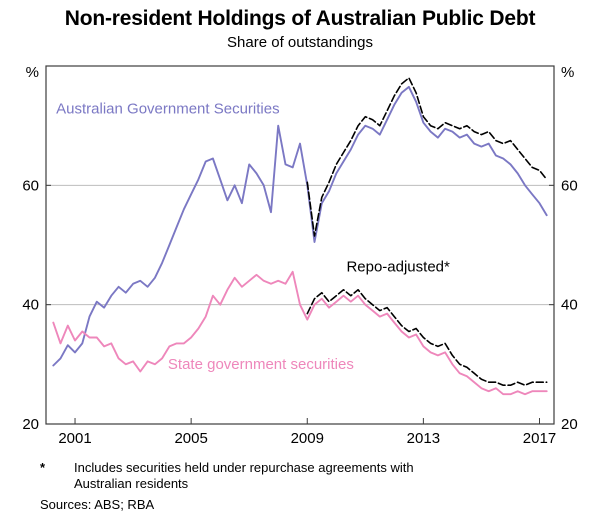  What do you see at coordinates (43, 467) in the screenshot?
I see `footnote-marker: *` at bounding box center [43, 467].